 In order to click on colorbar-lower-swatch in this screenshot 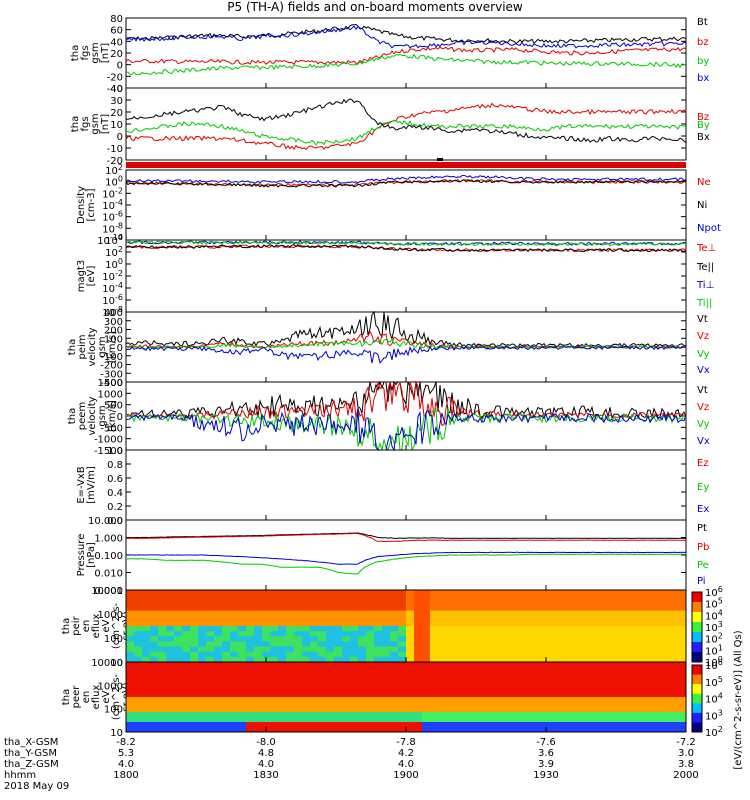, I will do `click(697, 717)`.